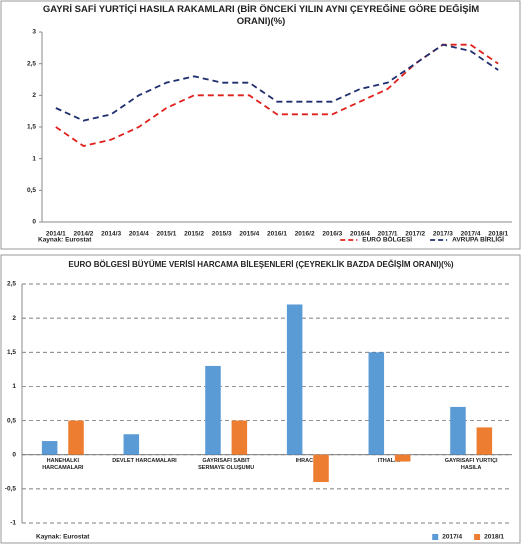 Image resolution: width=522 pixels, height=550 pixels. What do you see at coordinates (56, 234) in the screenshot?
I see `x-tick-label: 2014/1` at bounding box center [56, 234].